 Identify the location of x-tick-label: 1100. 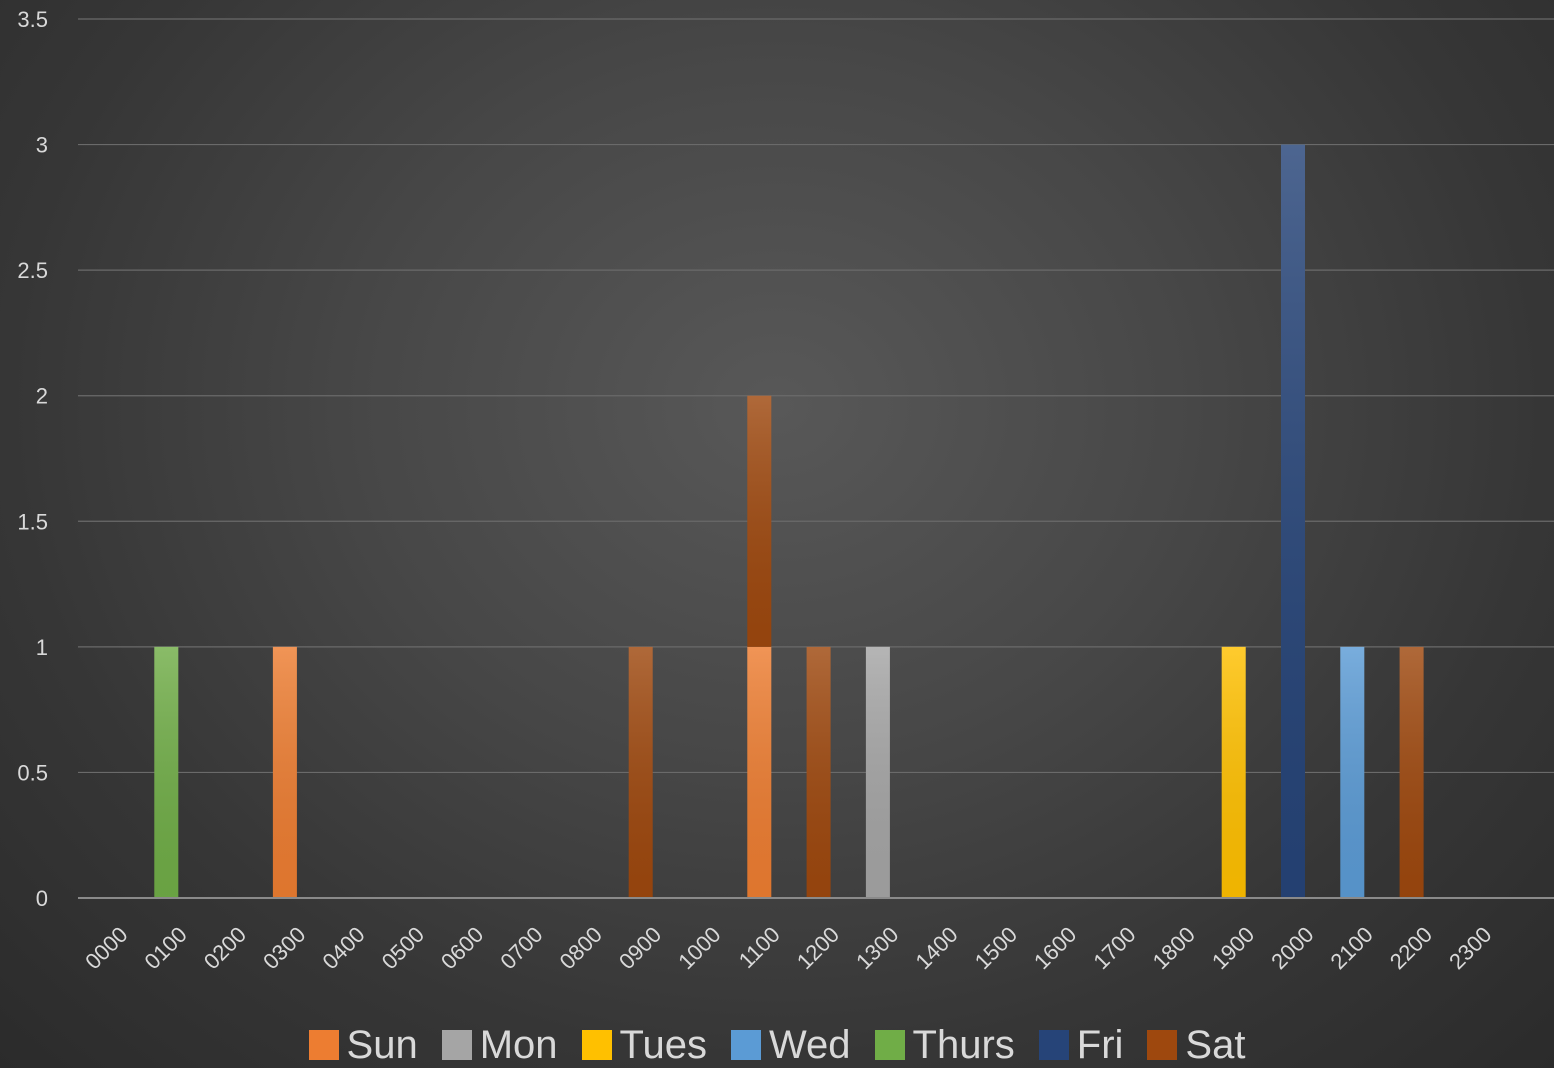
(759, 947).